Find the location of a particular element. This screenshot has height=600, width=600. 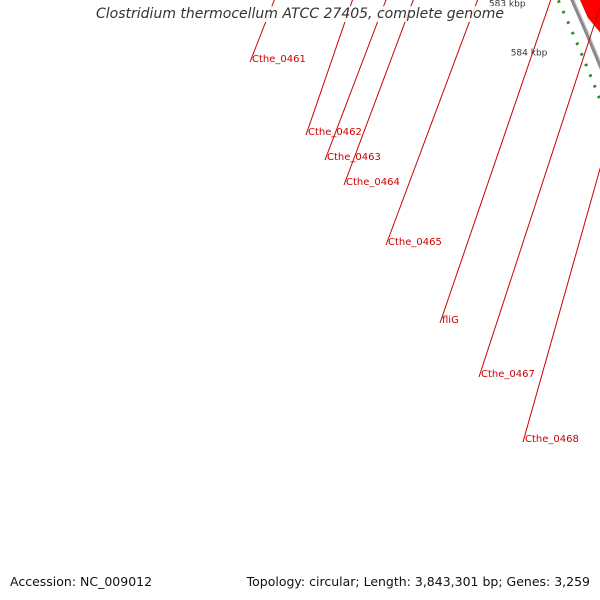

footer-left: Accession: NC_009012 is located at coordinates (81, 581).